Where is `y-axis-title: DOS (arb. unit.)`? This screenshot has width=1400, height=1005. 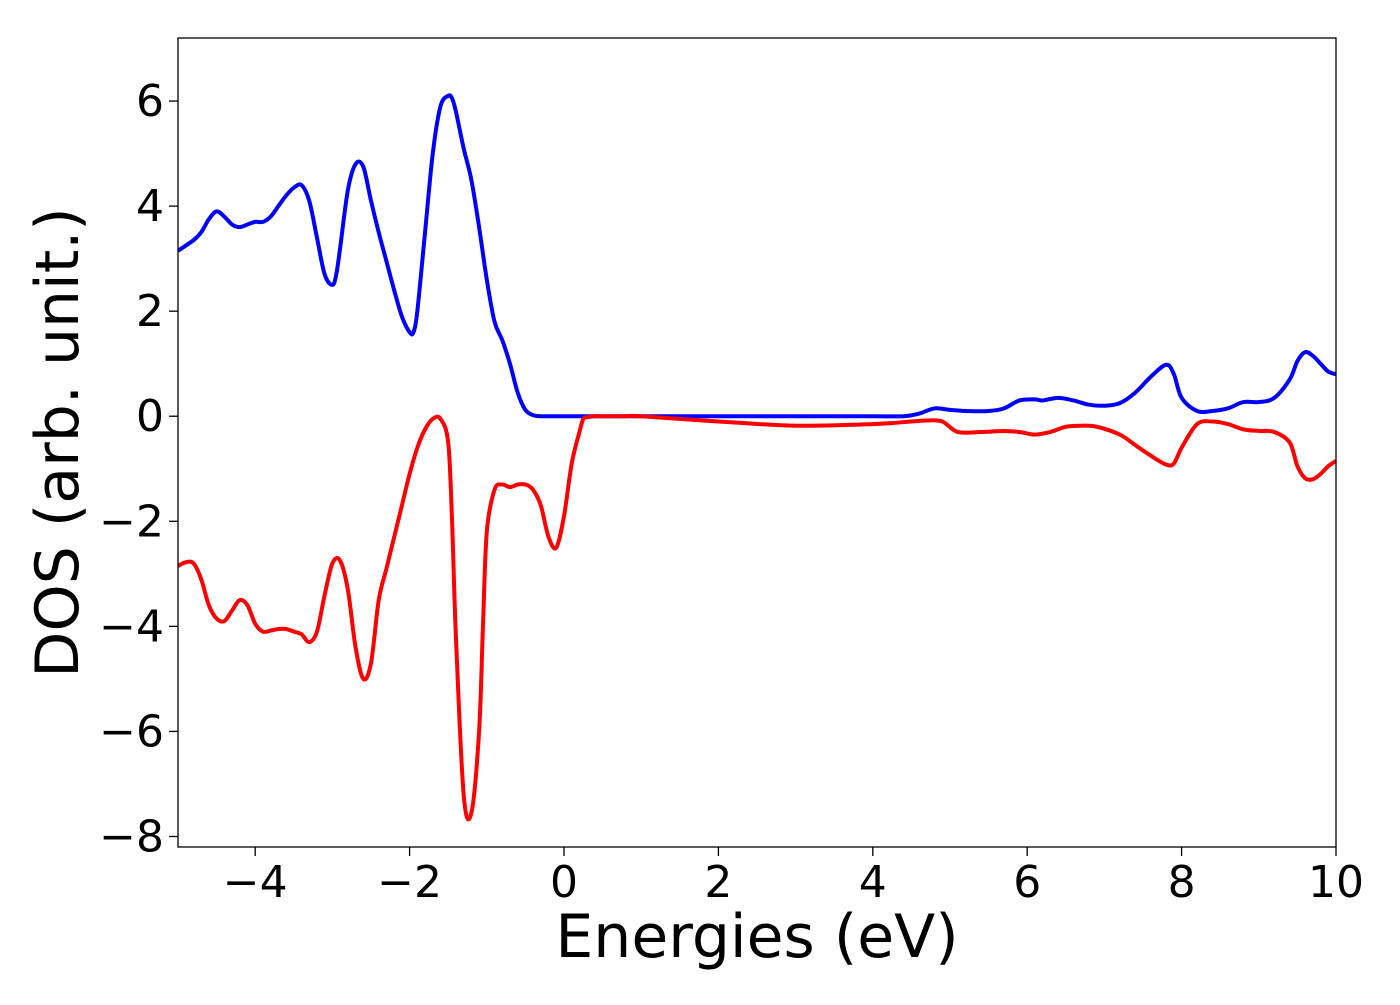 y-axis-title: DOS (arb. unit.) is located at coordinates (58, 442).